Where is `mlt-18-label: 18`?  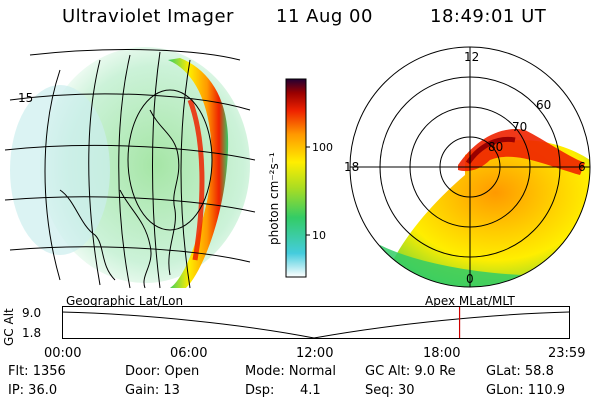 mlt-18-label: 18 is located at coordinates (351, 167).